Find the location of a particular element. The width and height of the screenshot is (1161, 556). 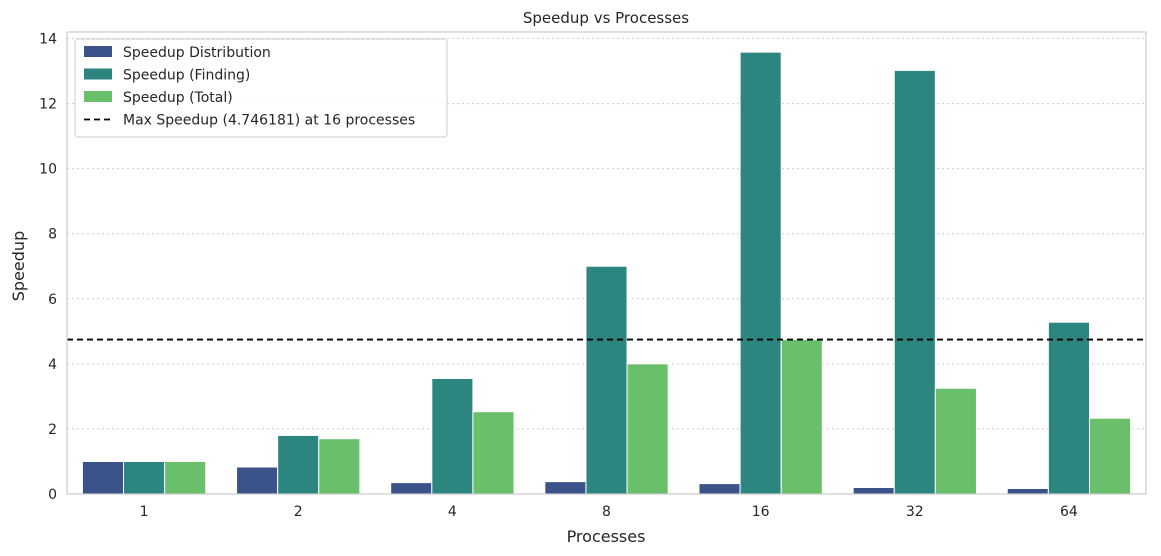

legend-label: Max Speedup (4.746181) at 16 processes is located at coordinates (269, 121).